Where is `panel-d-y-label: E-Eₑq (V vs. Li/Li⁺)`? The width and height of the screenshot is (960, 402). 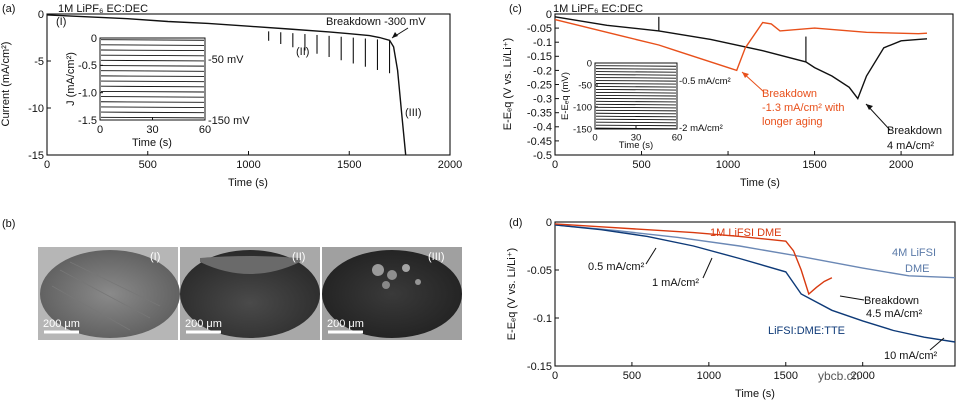 panel-d-y-label: E-Eₑq (V vs. Li/Li⁺) is located at coordinates (512, 294).